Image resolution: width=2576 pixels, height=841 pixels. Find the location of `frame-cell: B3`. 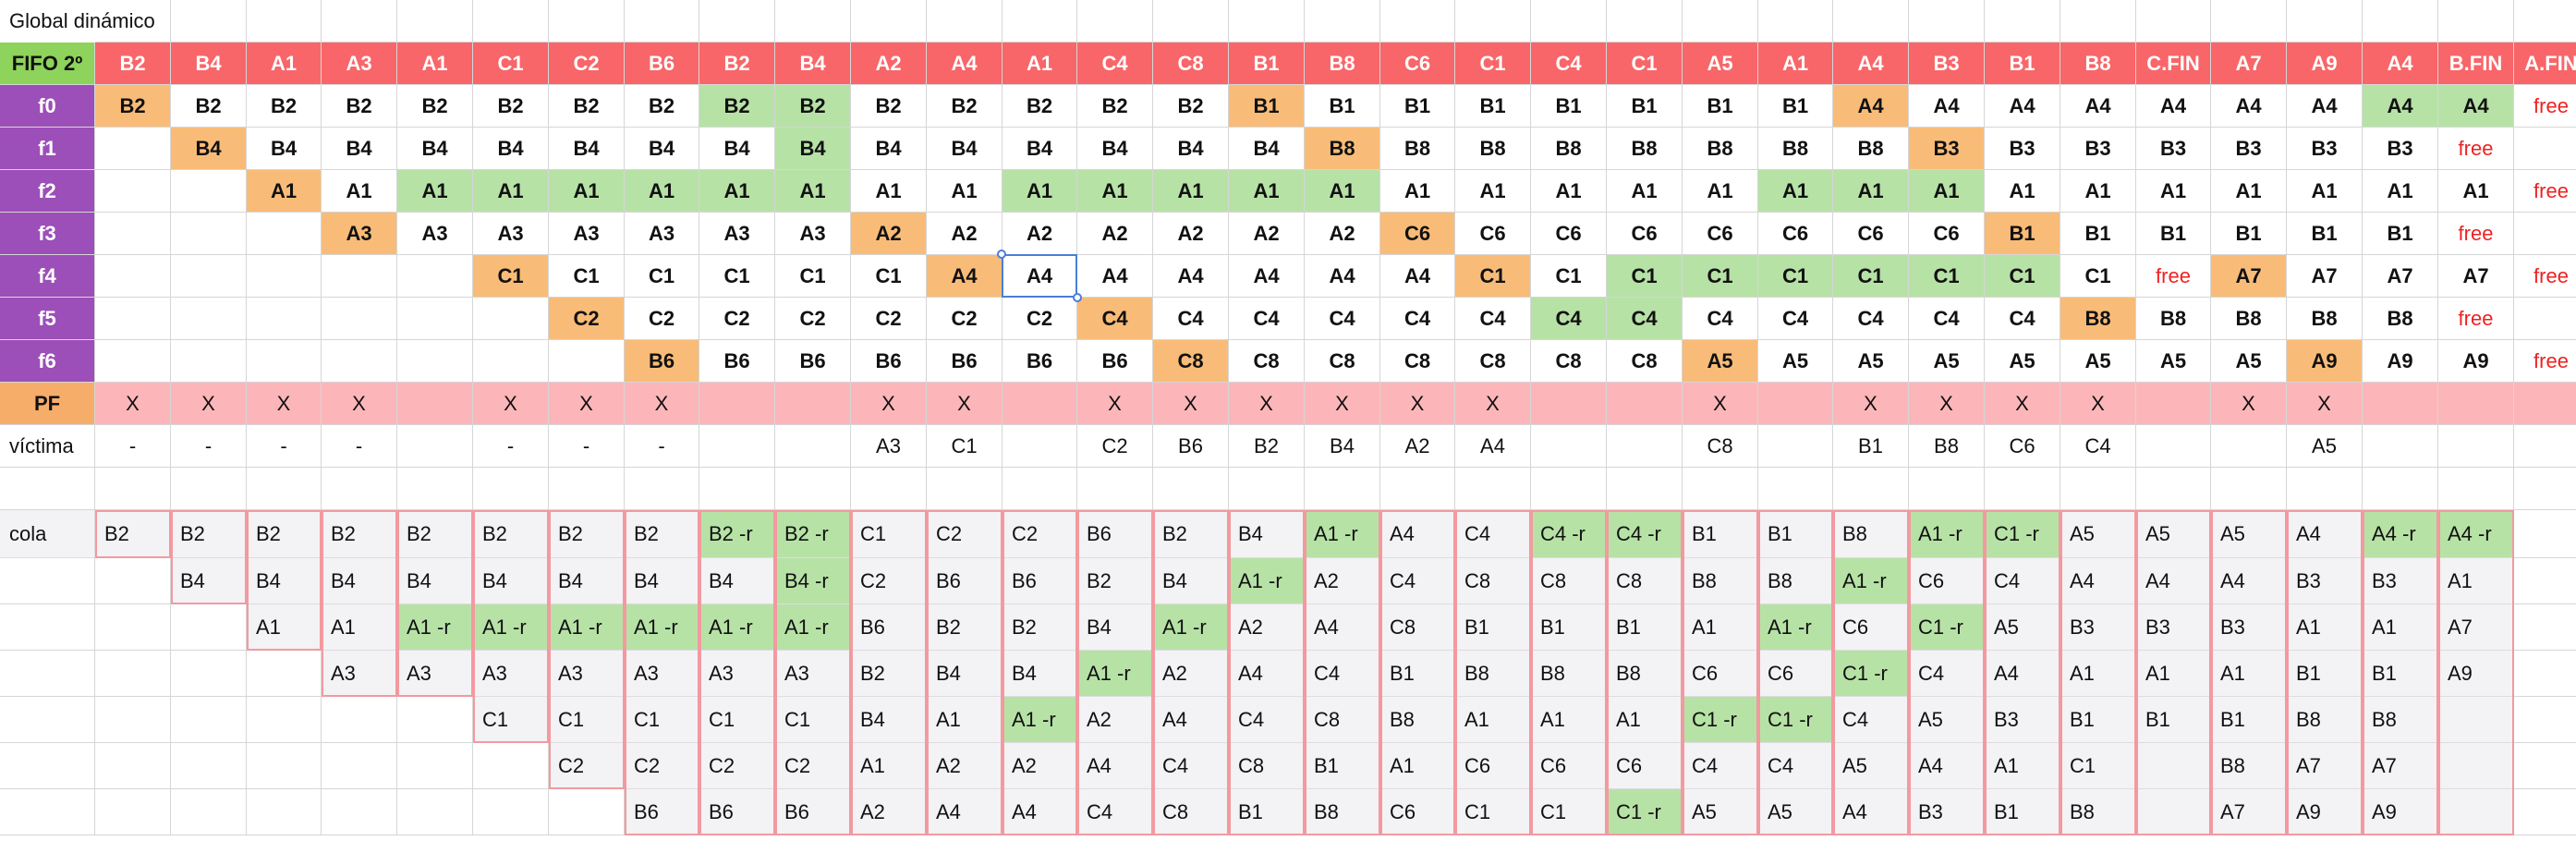

frame-cell: B3 is located at coordinates (2325, 149).